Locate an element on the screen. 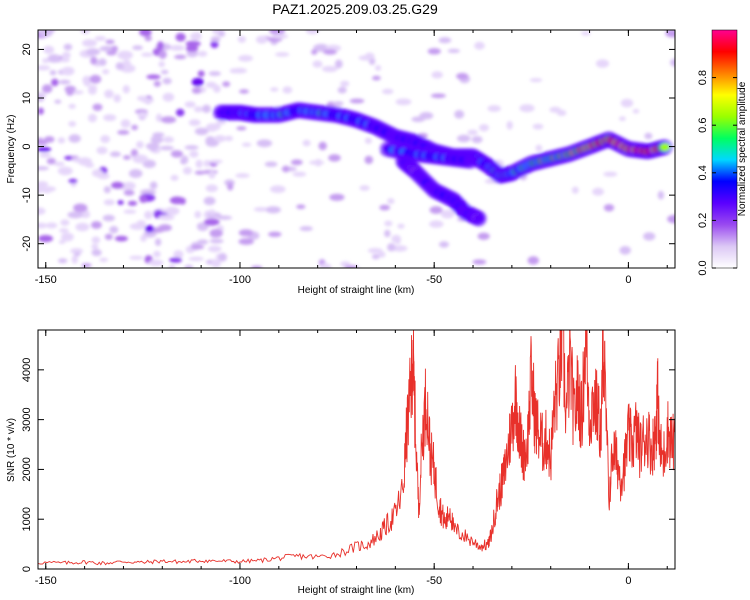 The height and width of the screenshot is (600, 750). colorbar-tick-label: 0.4 is located at coordinates (703, 172).